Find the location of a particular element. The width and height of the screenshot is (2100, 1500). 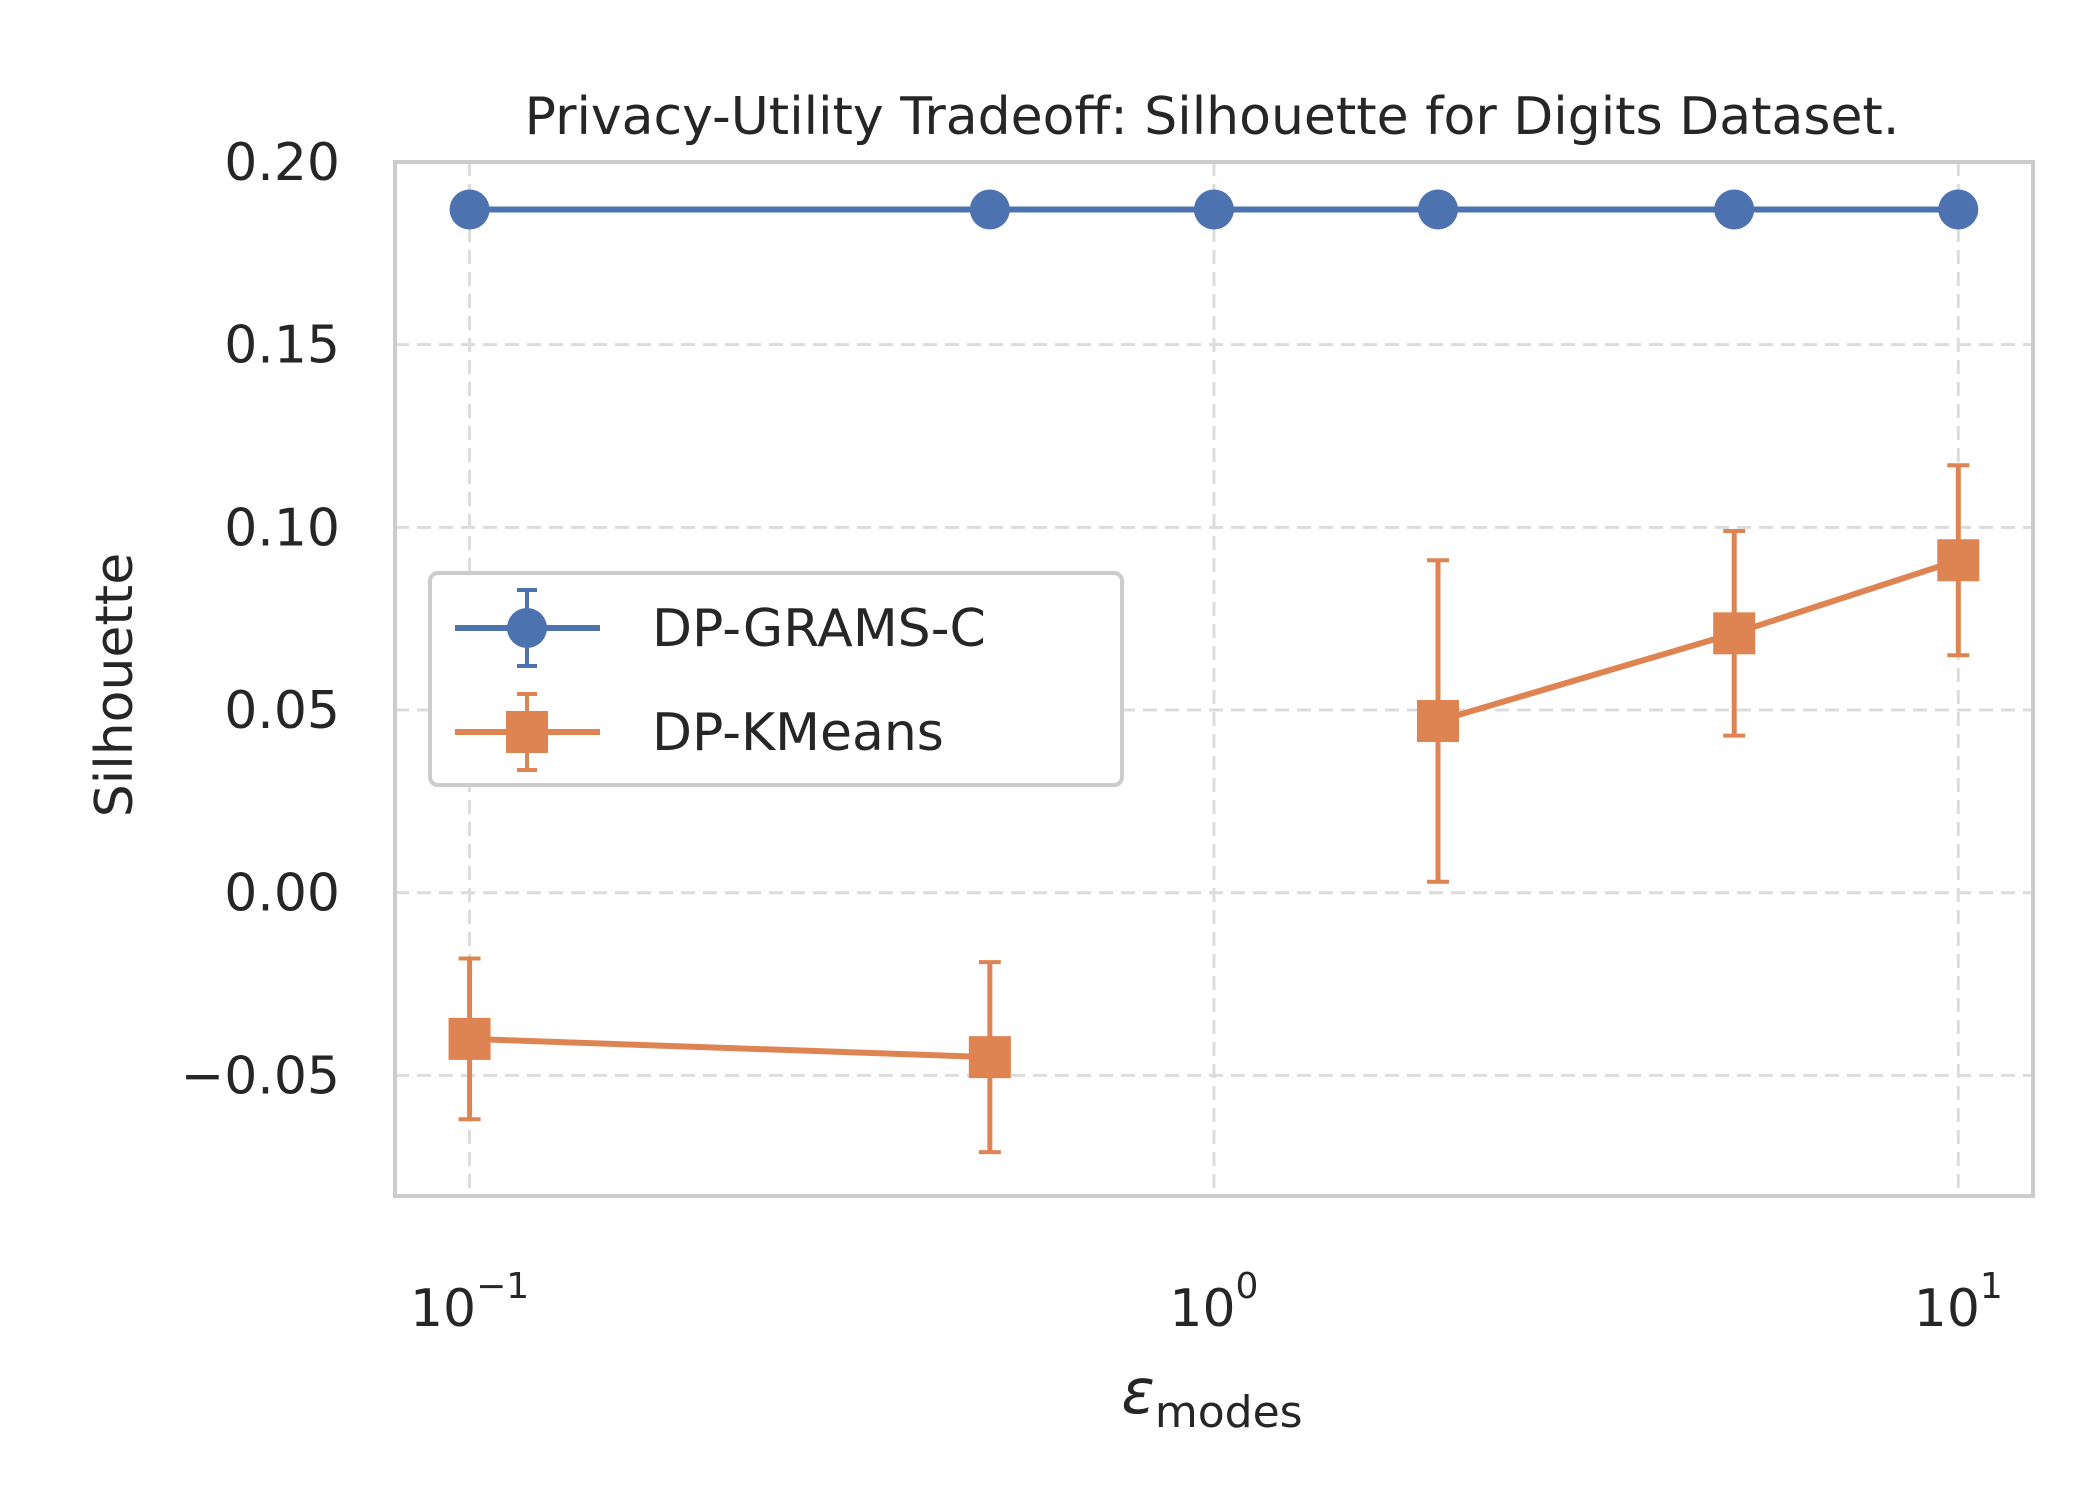

y-tick-label: 0.05 is located at coordinates (282, 711).